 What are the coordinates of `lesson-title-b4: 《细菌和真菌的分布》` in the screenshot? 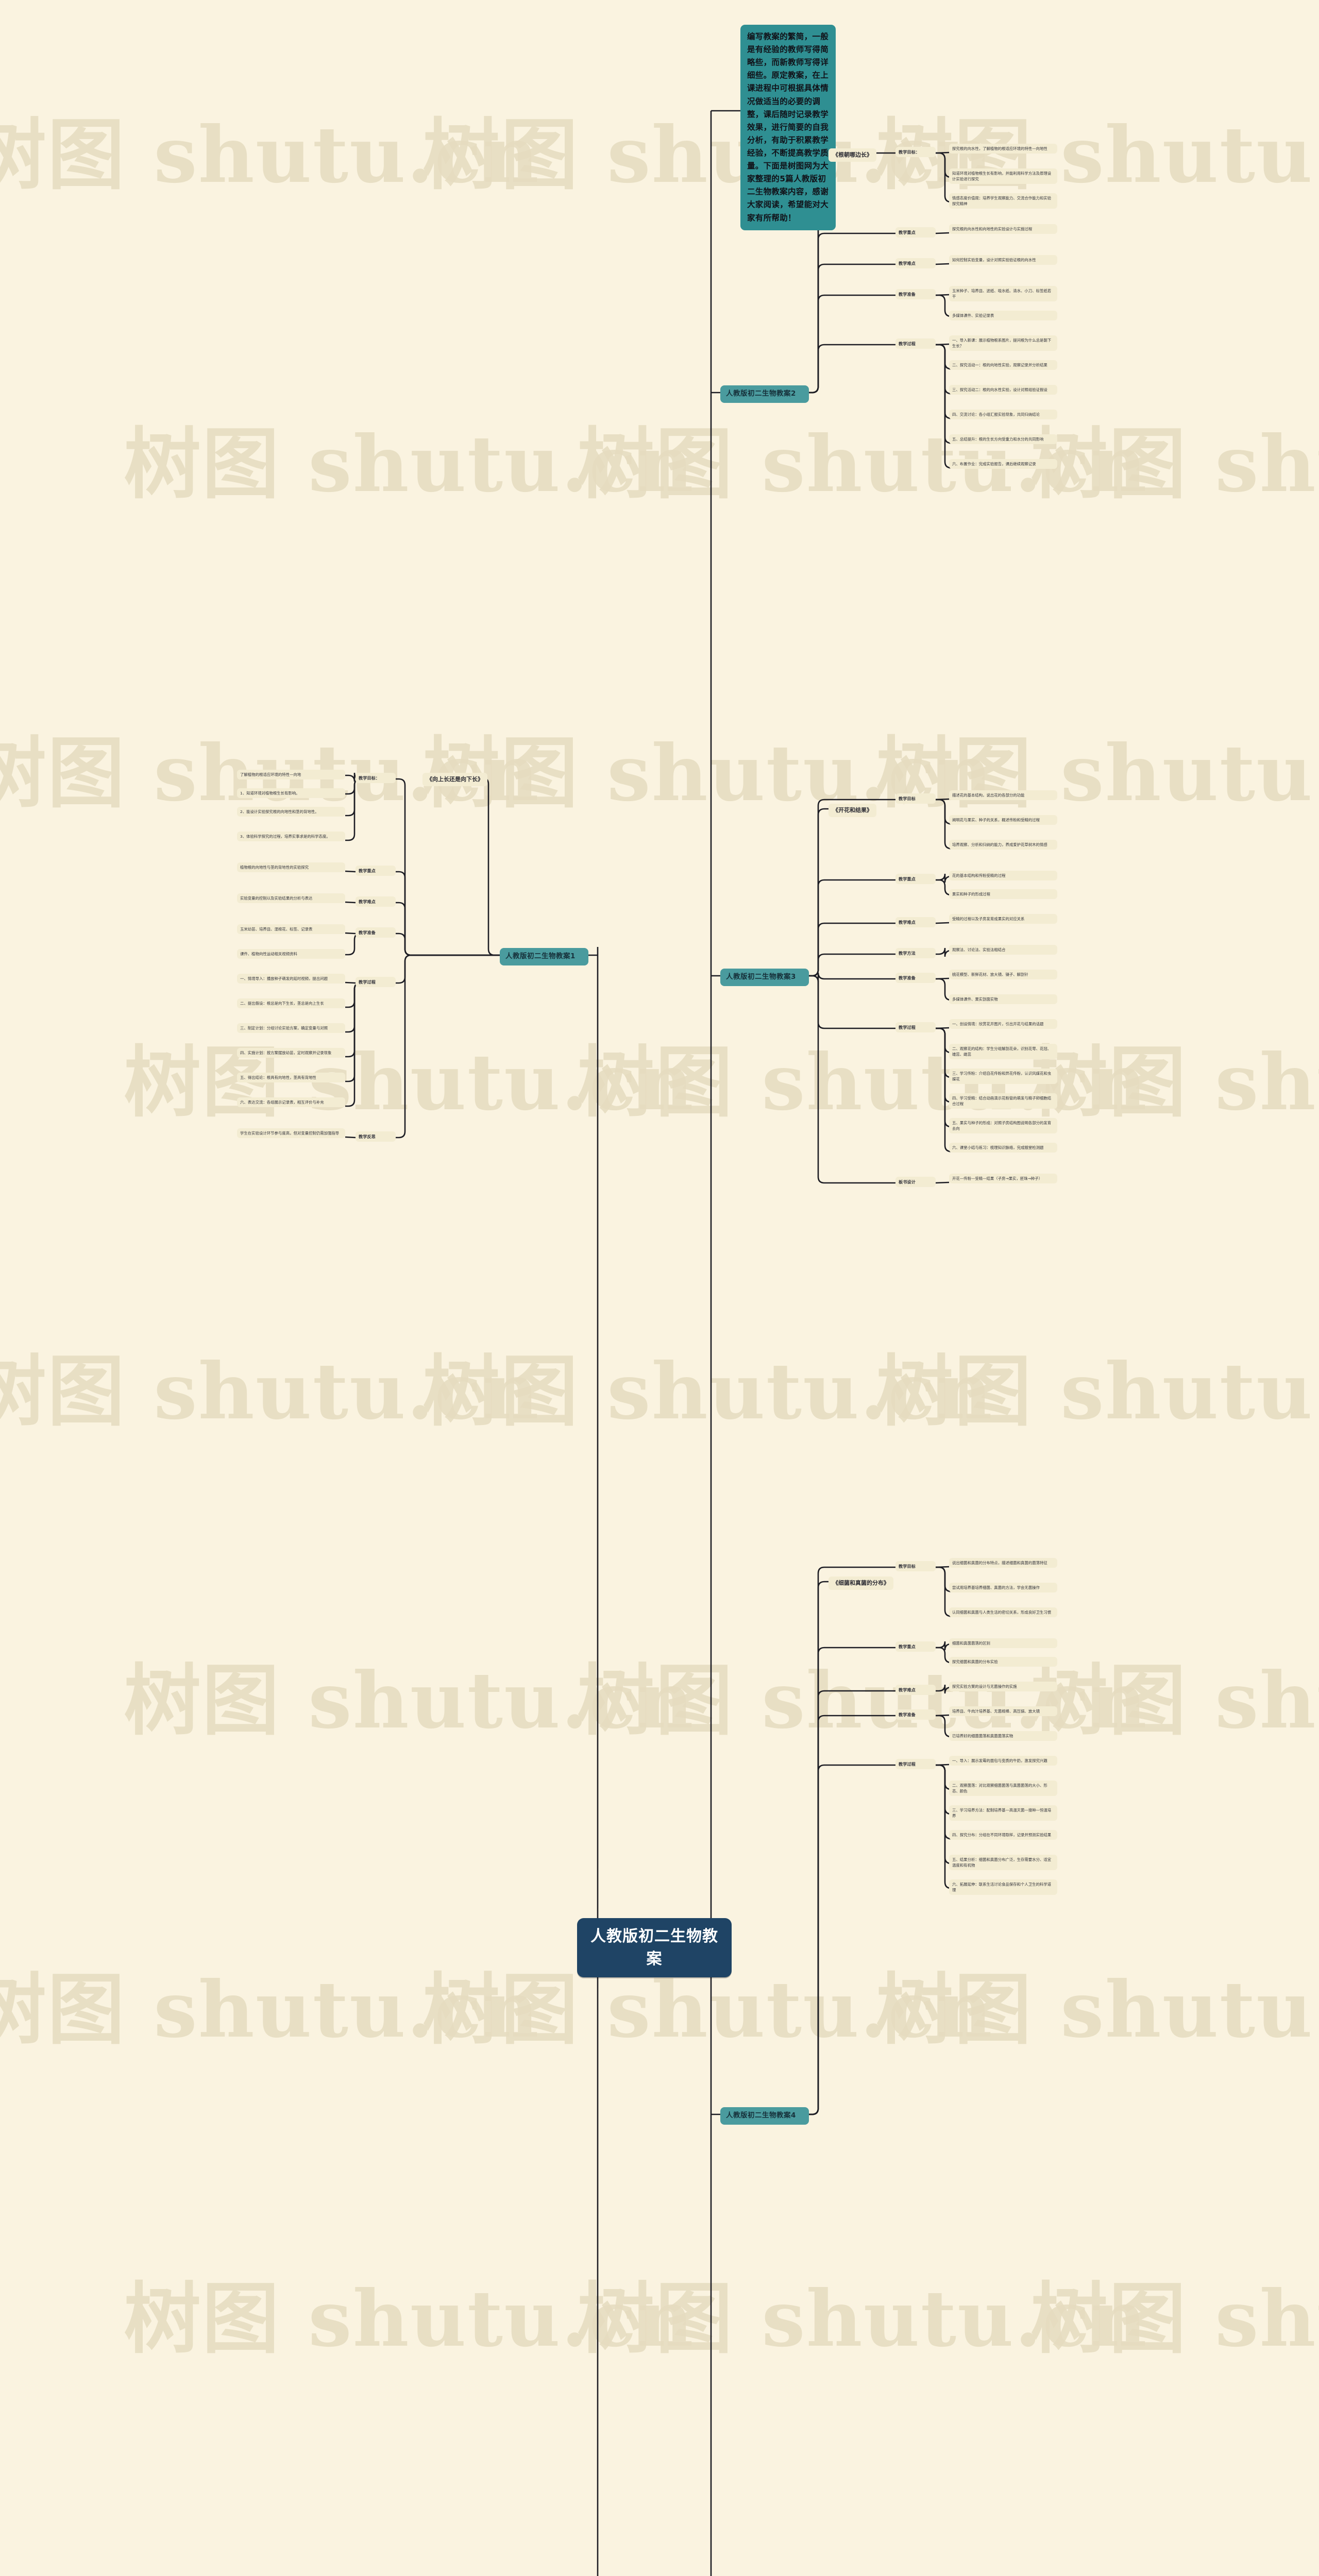 It's located at (860, 1583).